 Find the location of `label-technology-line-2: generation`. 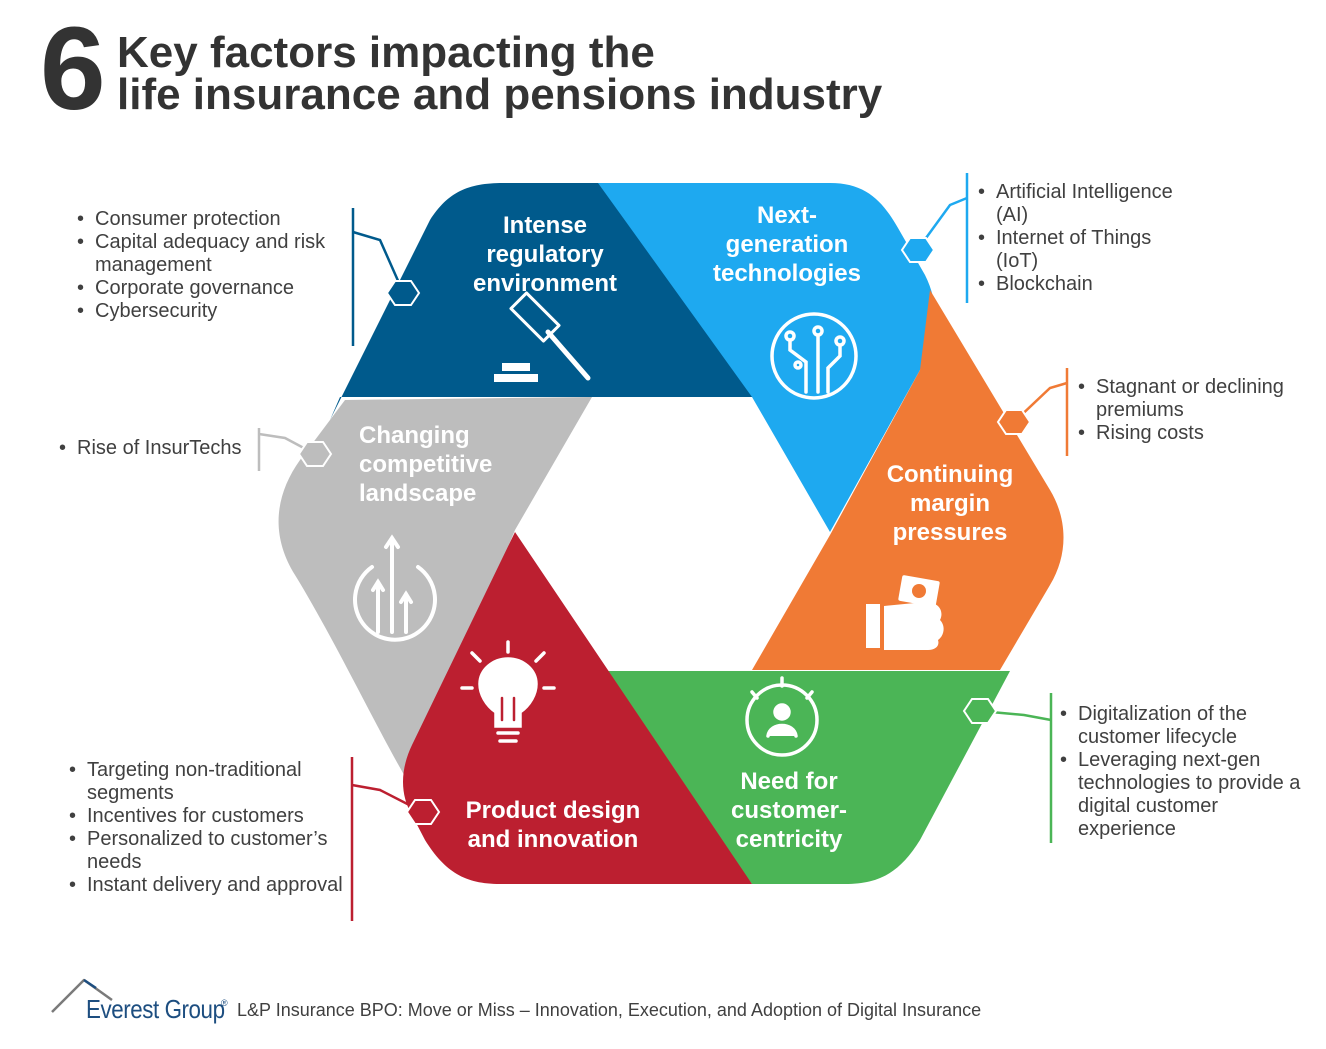

label-technology-line-2: generation is located at coordinates (787, 244).